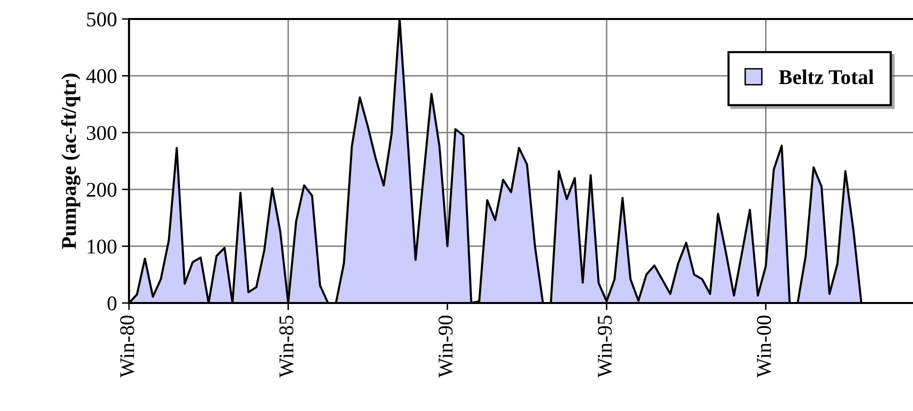 This screenshot has width=913, height=411. What do you see at coordinates (605, 347) in the screenshot?
I see `x-tick-label: Win-95` at bounding box center [605, 347].